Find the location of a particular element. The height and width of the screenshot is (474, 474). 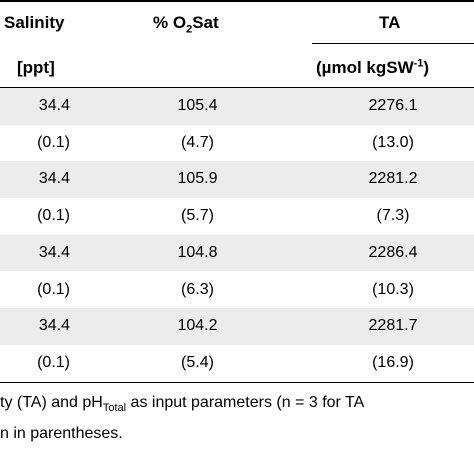

cell-o2sat: 104.2 is located at coordinates (197, 326).